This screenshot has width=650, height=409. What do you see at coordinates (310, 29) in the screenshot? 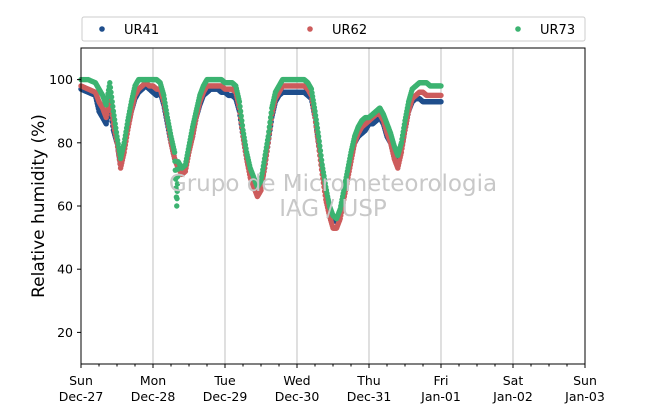
I see `legend-marker-UR62` at bounding box center [310, 29].